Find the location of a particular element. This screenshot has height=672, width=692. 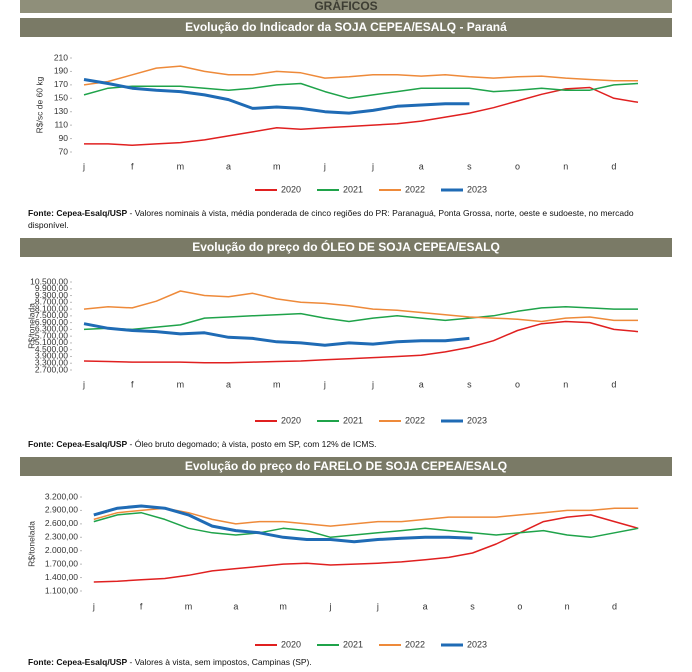

y-tick-label: 1.700,00 is located at coordinates (61, 563).